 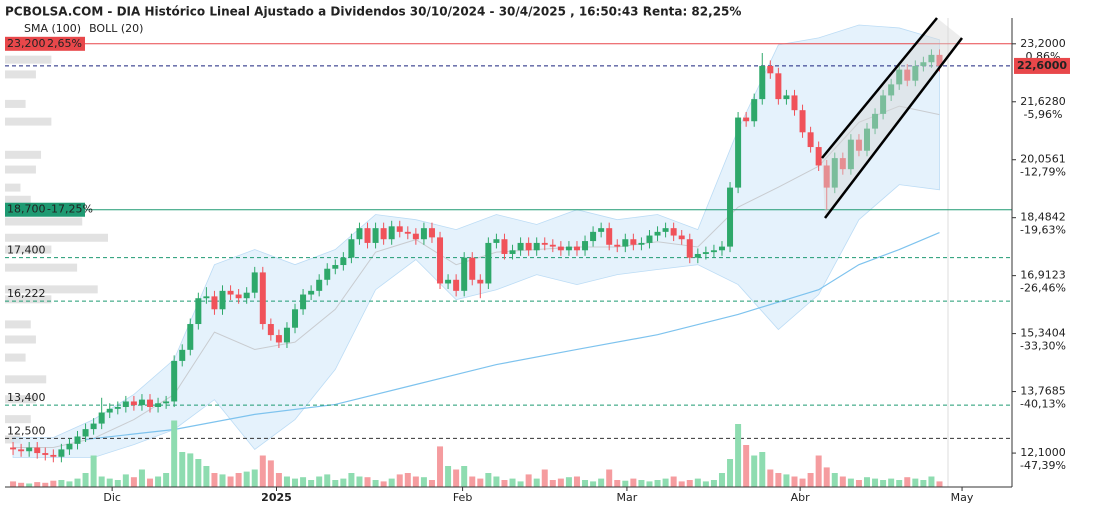 What do you see at coordinates (64, 43) in the screenshot?
I see `level-change: 2,65%` at bounding box center [64, 43].